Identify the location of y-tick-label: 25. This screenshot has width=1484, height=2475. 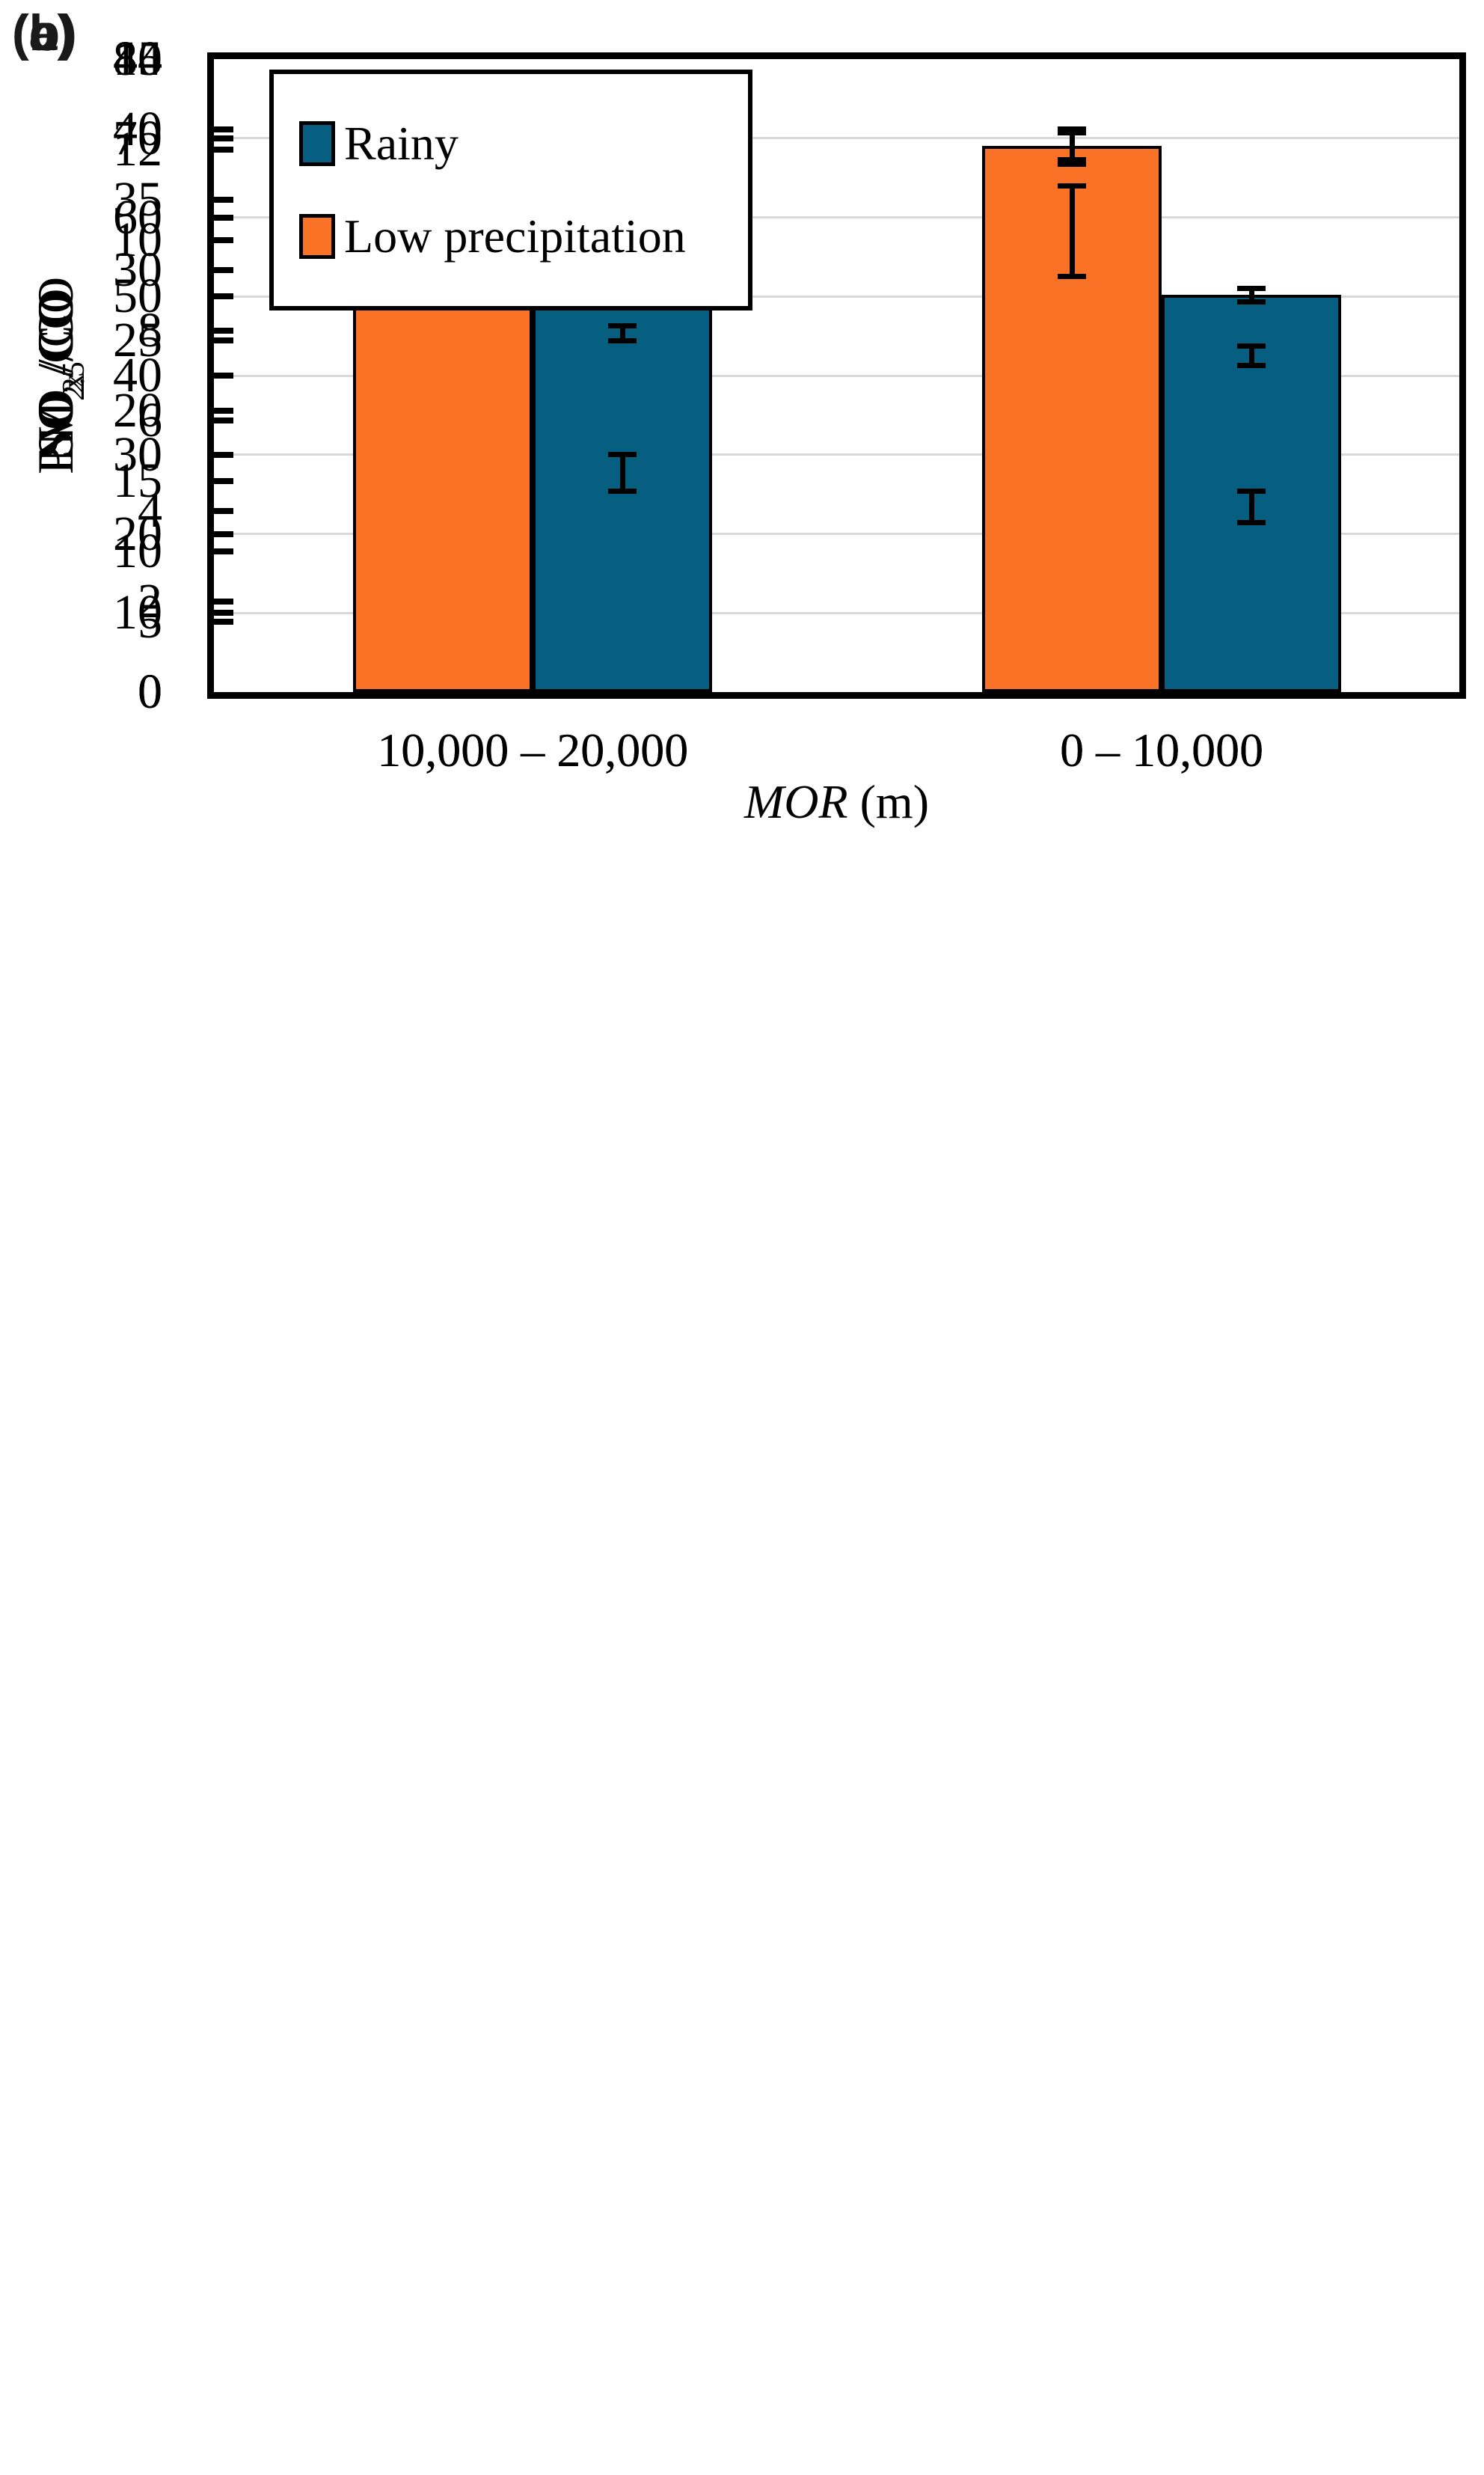
(137, 340).